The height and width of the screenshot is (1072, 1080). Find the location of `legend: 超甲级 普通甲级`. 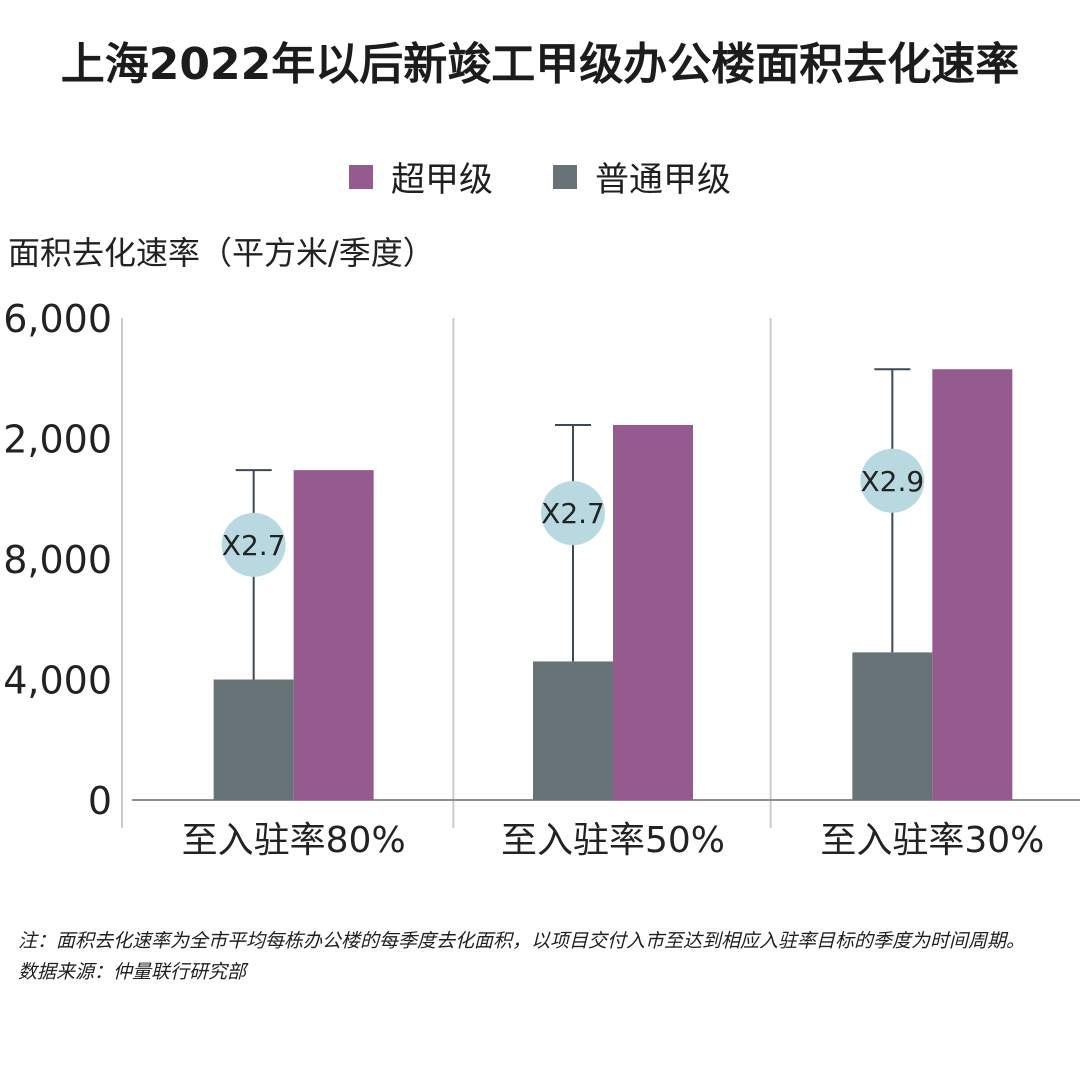

legend: 超甲级 普通甲级 is located at coordinates (540, 176).